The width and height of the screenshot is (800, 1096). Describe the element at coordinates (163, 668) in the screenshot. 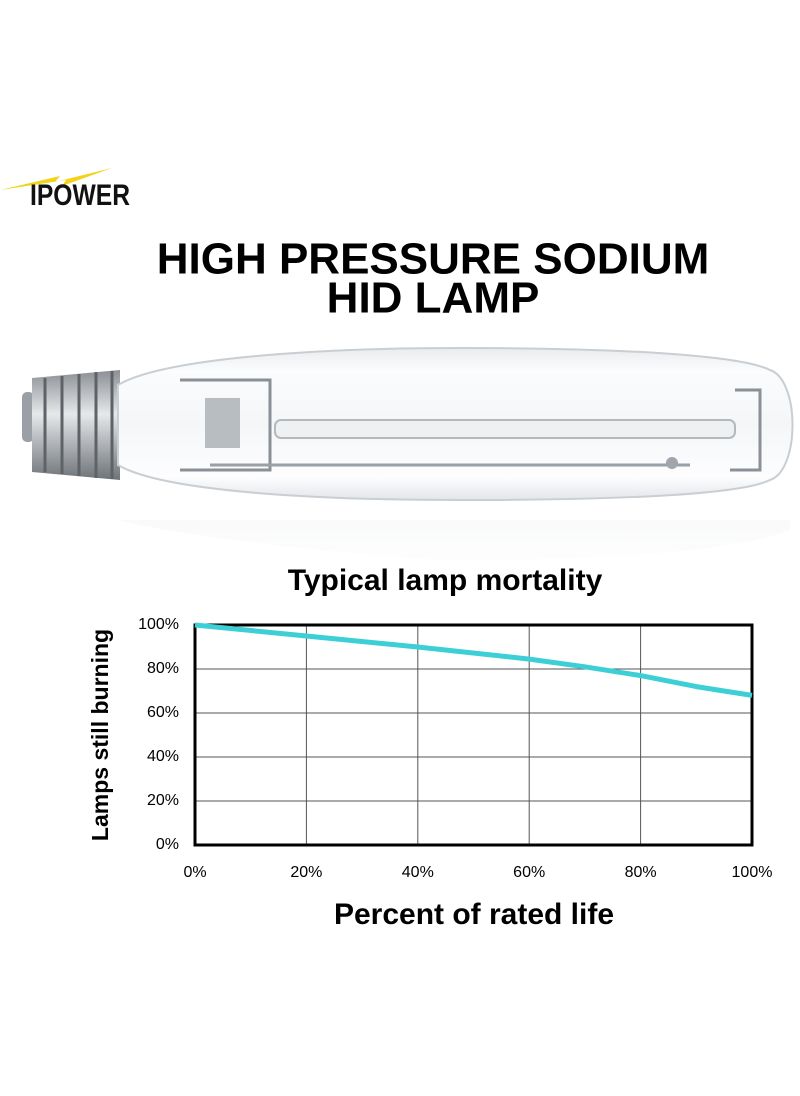

I see `y-tick-label: 80%` at that location.